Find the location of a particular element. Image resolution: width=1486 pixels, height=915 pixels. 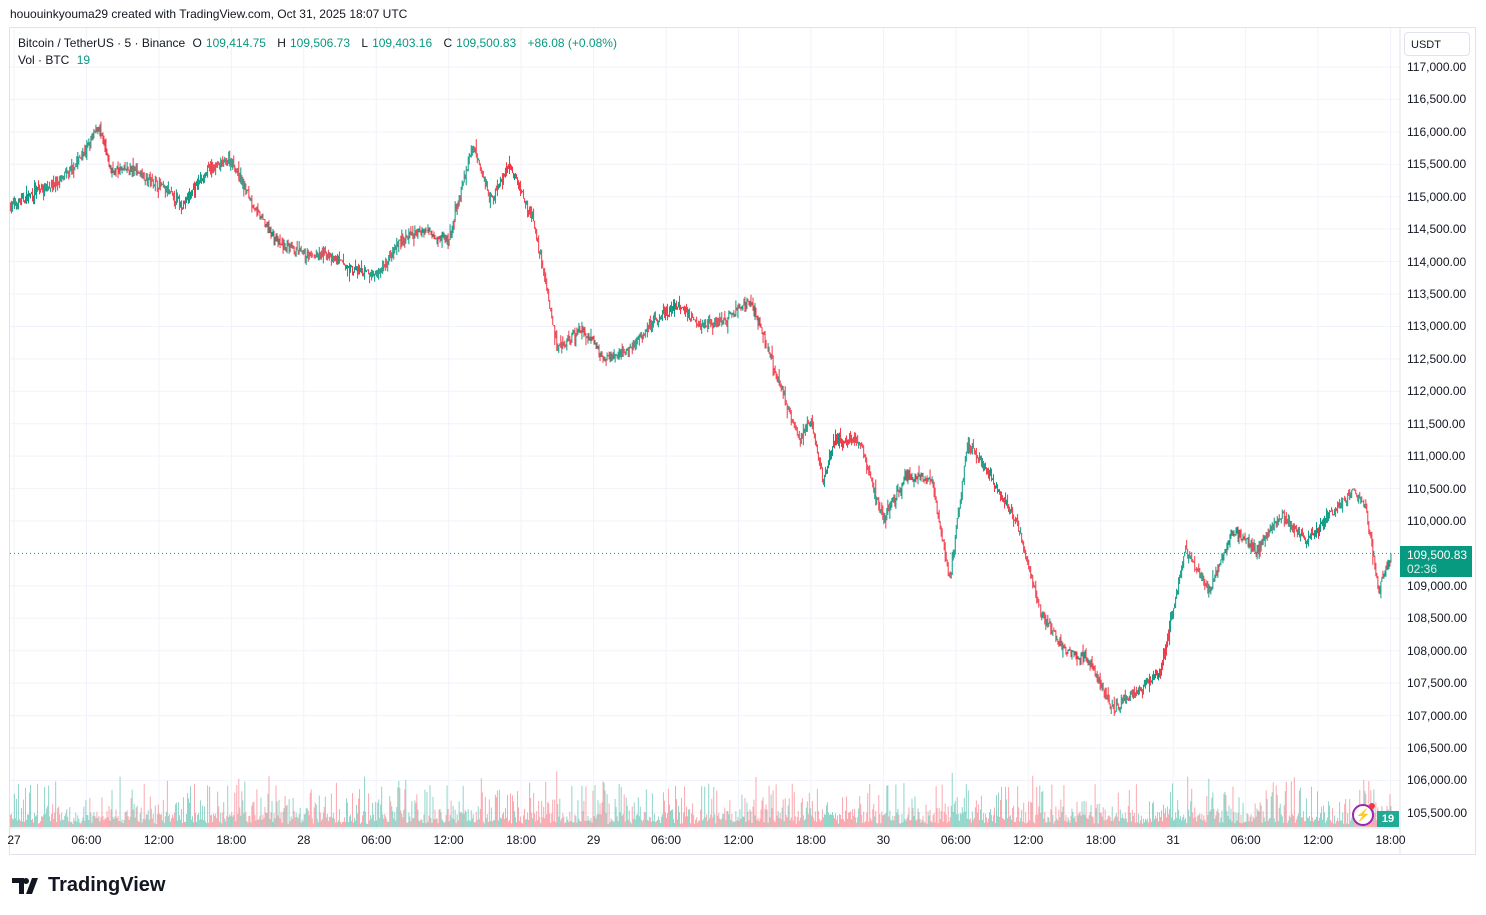

time-tick: 06:00 is located at coordinates (1245, 840).